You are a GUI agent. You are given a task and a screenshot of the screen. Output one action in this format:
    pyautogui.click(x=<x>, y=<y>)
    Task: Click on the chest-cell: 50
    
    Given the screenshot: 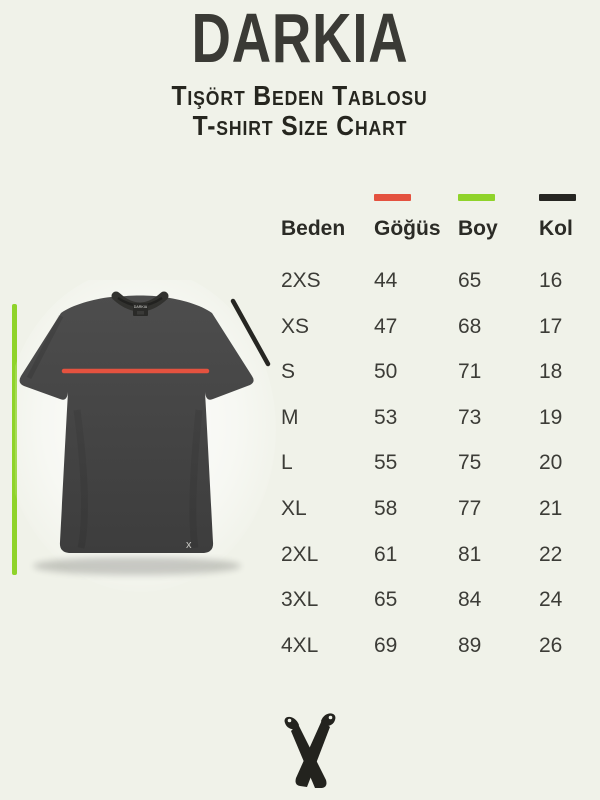 What is the action you would take?
    pyautogui.click(x=386, y=372)
    